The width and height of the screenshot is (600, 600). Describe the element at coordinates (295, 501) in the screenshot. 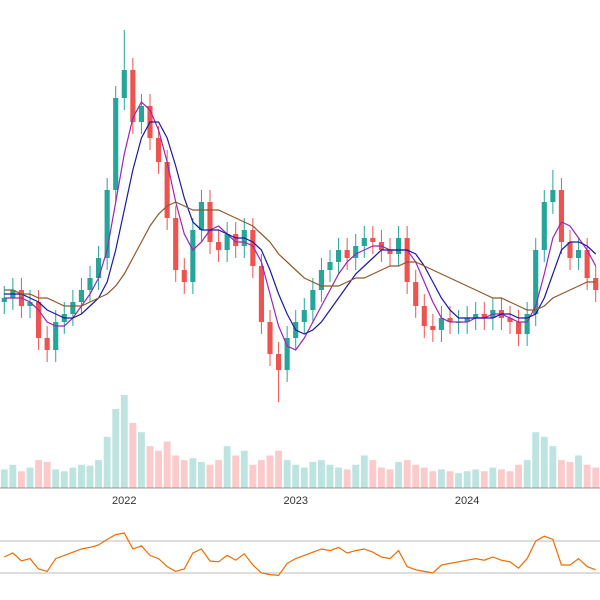

I see `x-tick-label: 2023` at that location.